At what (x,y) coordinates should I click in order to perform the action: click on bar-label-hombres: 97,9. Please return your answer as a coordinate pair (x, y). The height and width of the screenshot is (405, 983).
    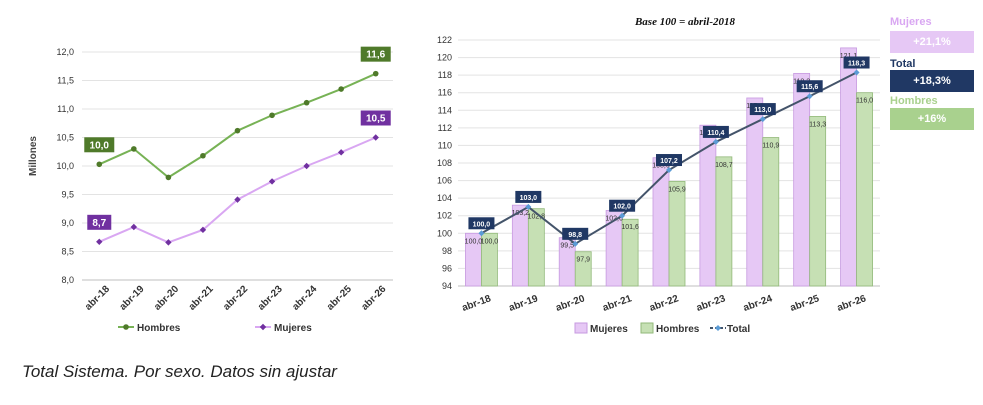
    Looking at the image, I should click on (583, 260).